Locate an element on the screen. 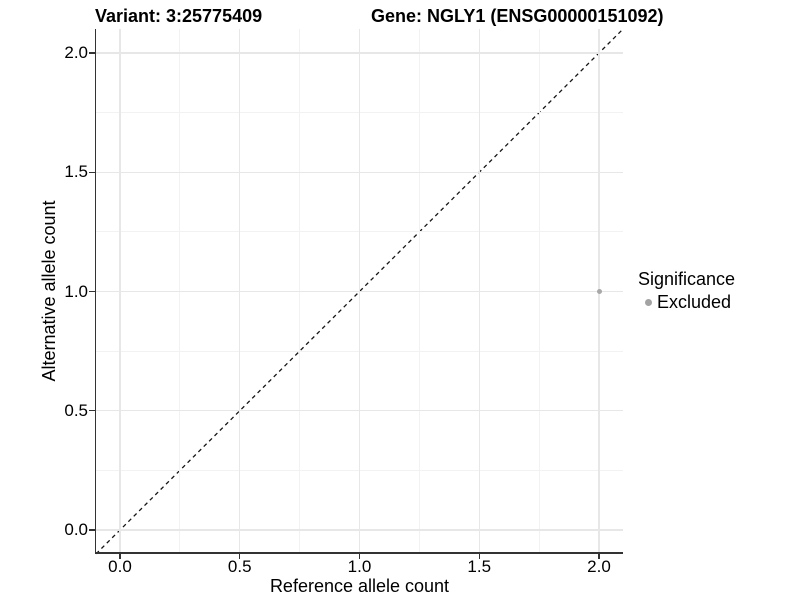 This screenshot has height=600, width=800. legend: Significance Excluded is located at coordinates (686, 290).